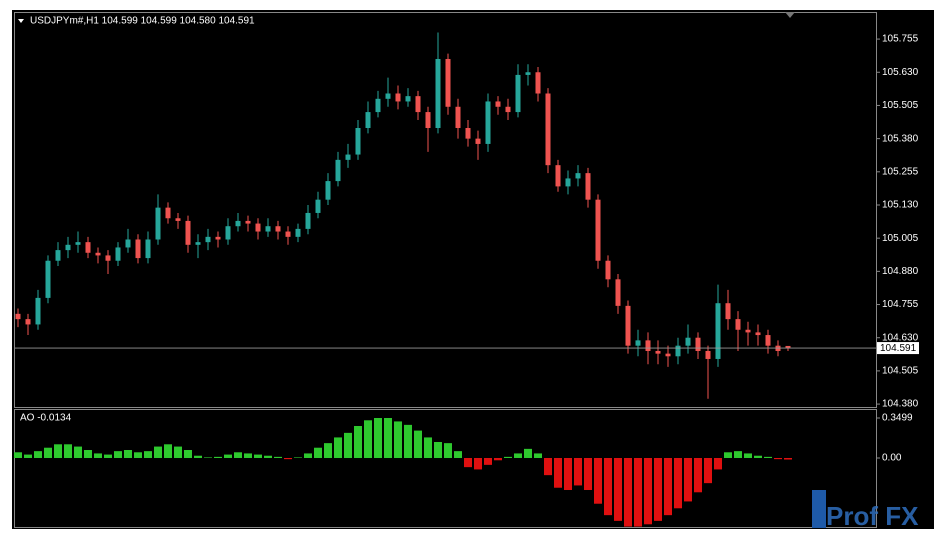  What do you see at coordinates (900, 39) in the screenshot?
I see `y-tick-label: 105.755` at bounding box center [900, 39].